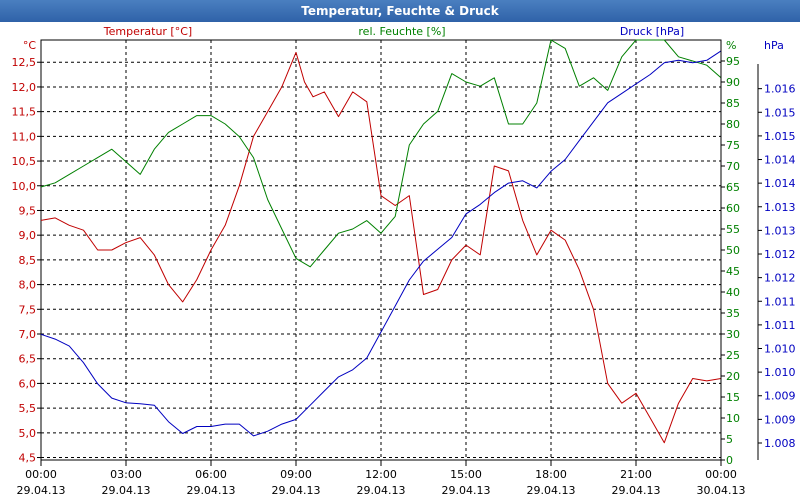 The image size is (800, 504). Describe the element at coordinates (731, 45) in the screenshot. I see `humidity-unit-label: %` at that location.